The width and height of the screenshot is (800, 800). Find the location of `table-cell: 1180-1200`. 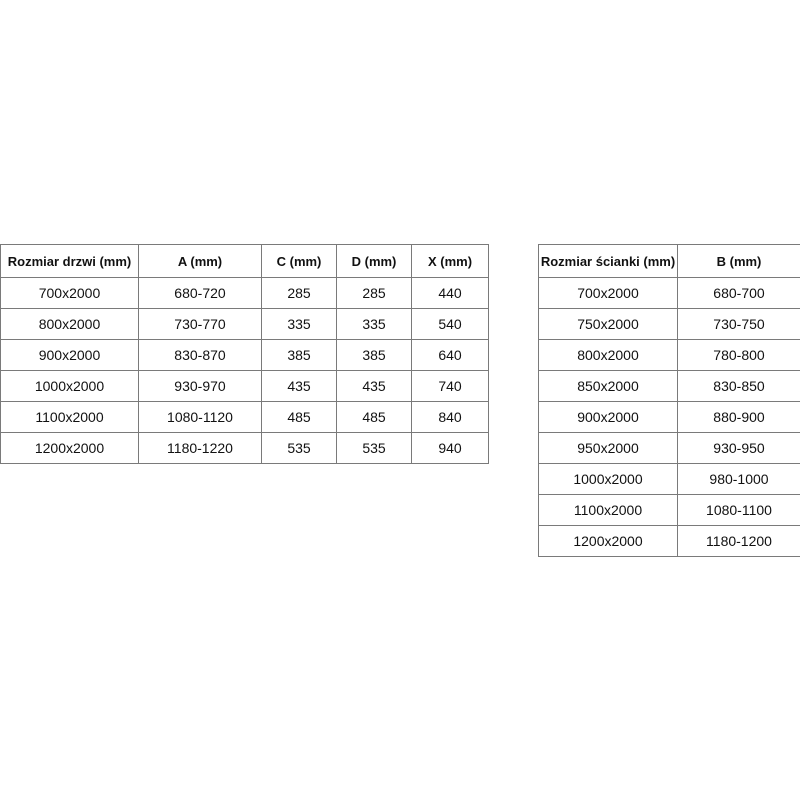

table-cell: 1180-1200 is located at coordinates (738, 541).